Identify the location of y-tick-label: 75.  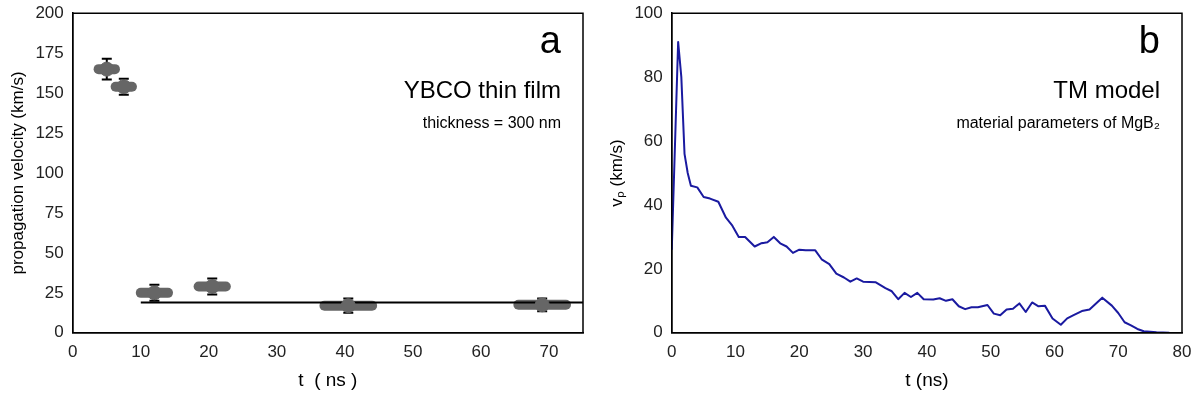
(54, 212).